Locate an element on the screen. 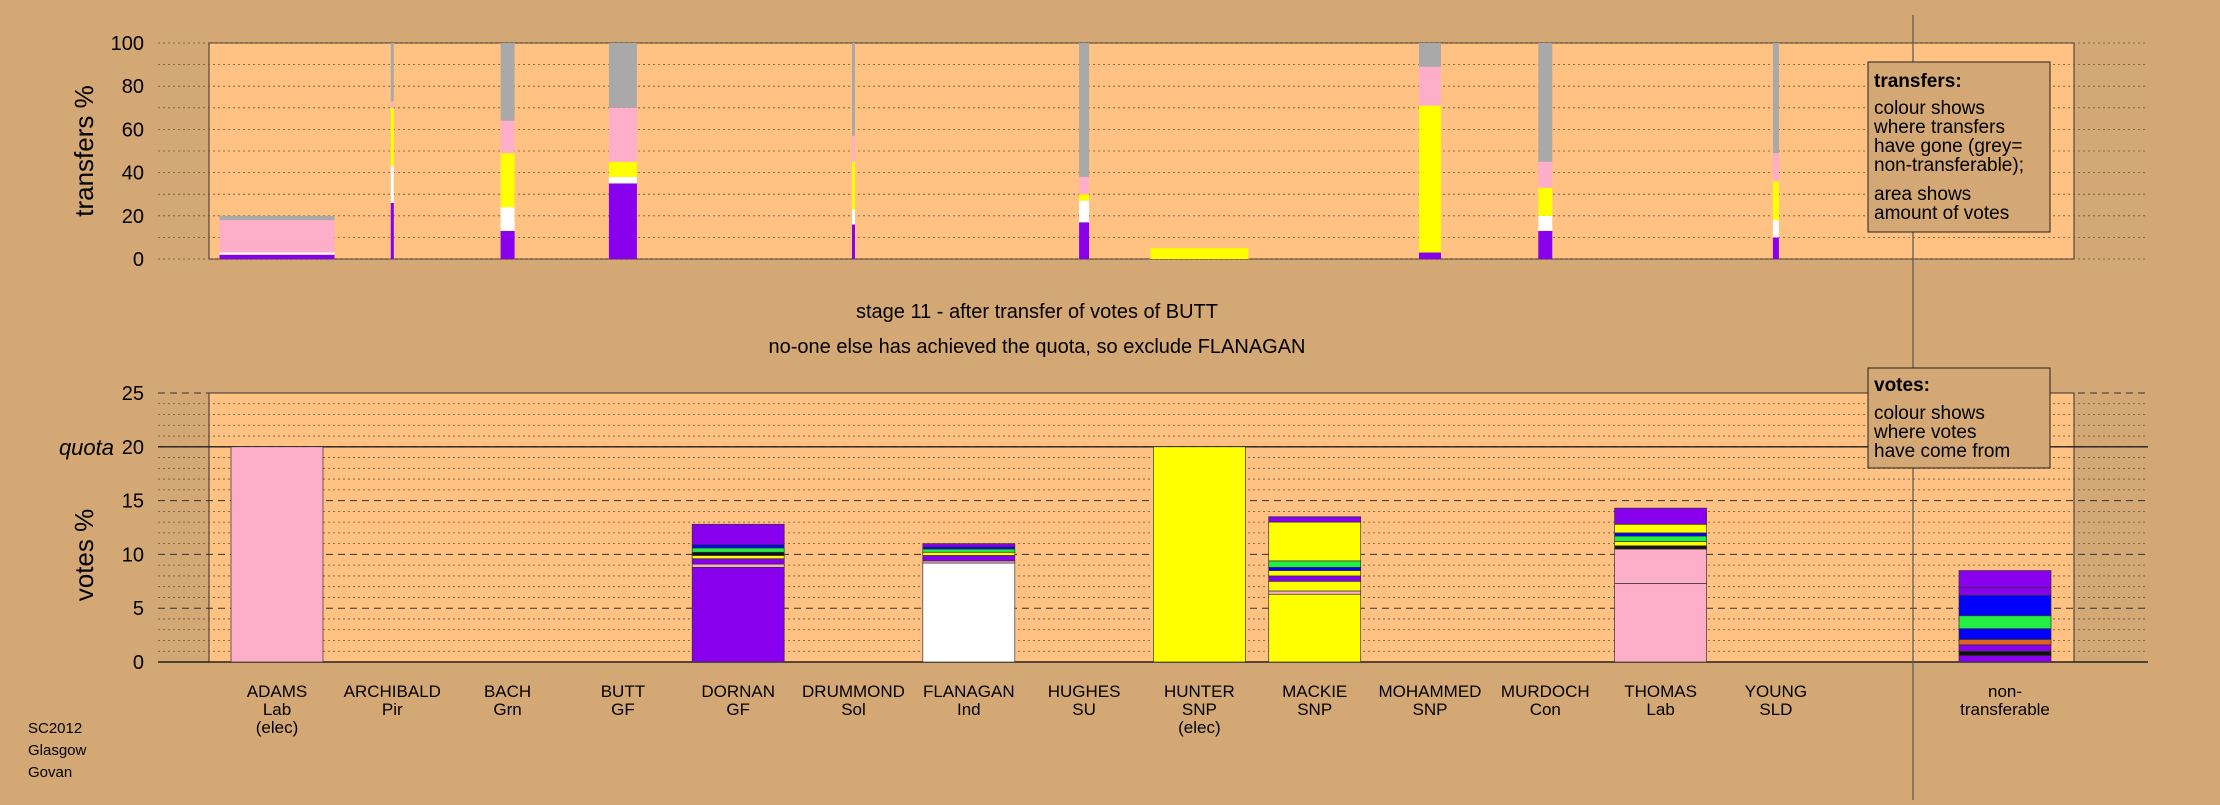  transfers-legend-line: have gone (grey= is located at coordinates (1948, 146).